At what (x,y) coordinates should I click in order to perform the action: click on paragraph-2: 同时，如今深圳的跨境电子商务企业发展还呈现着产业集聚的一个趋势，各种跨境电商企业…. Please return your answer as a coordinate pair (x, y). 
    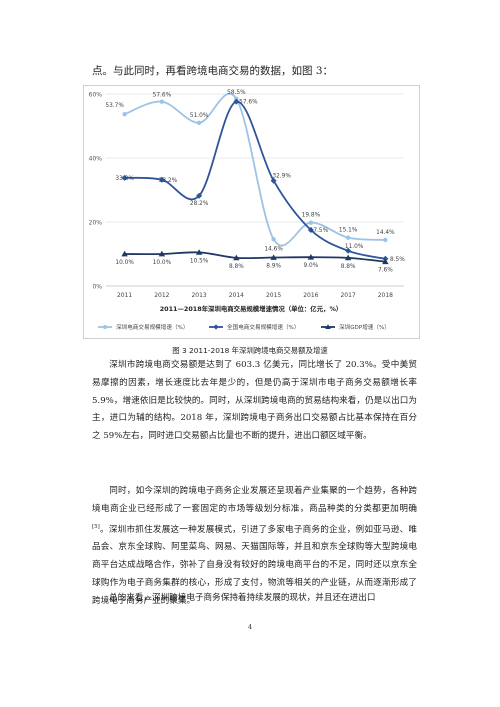
    Looking at the image, I should click on (254, 546).